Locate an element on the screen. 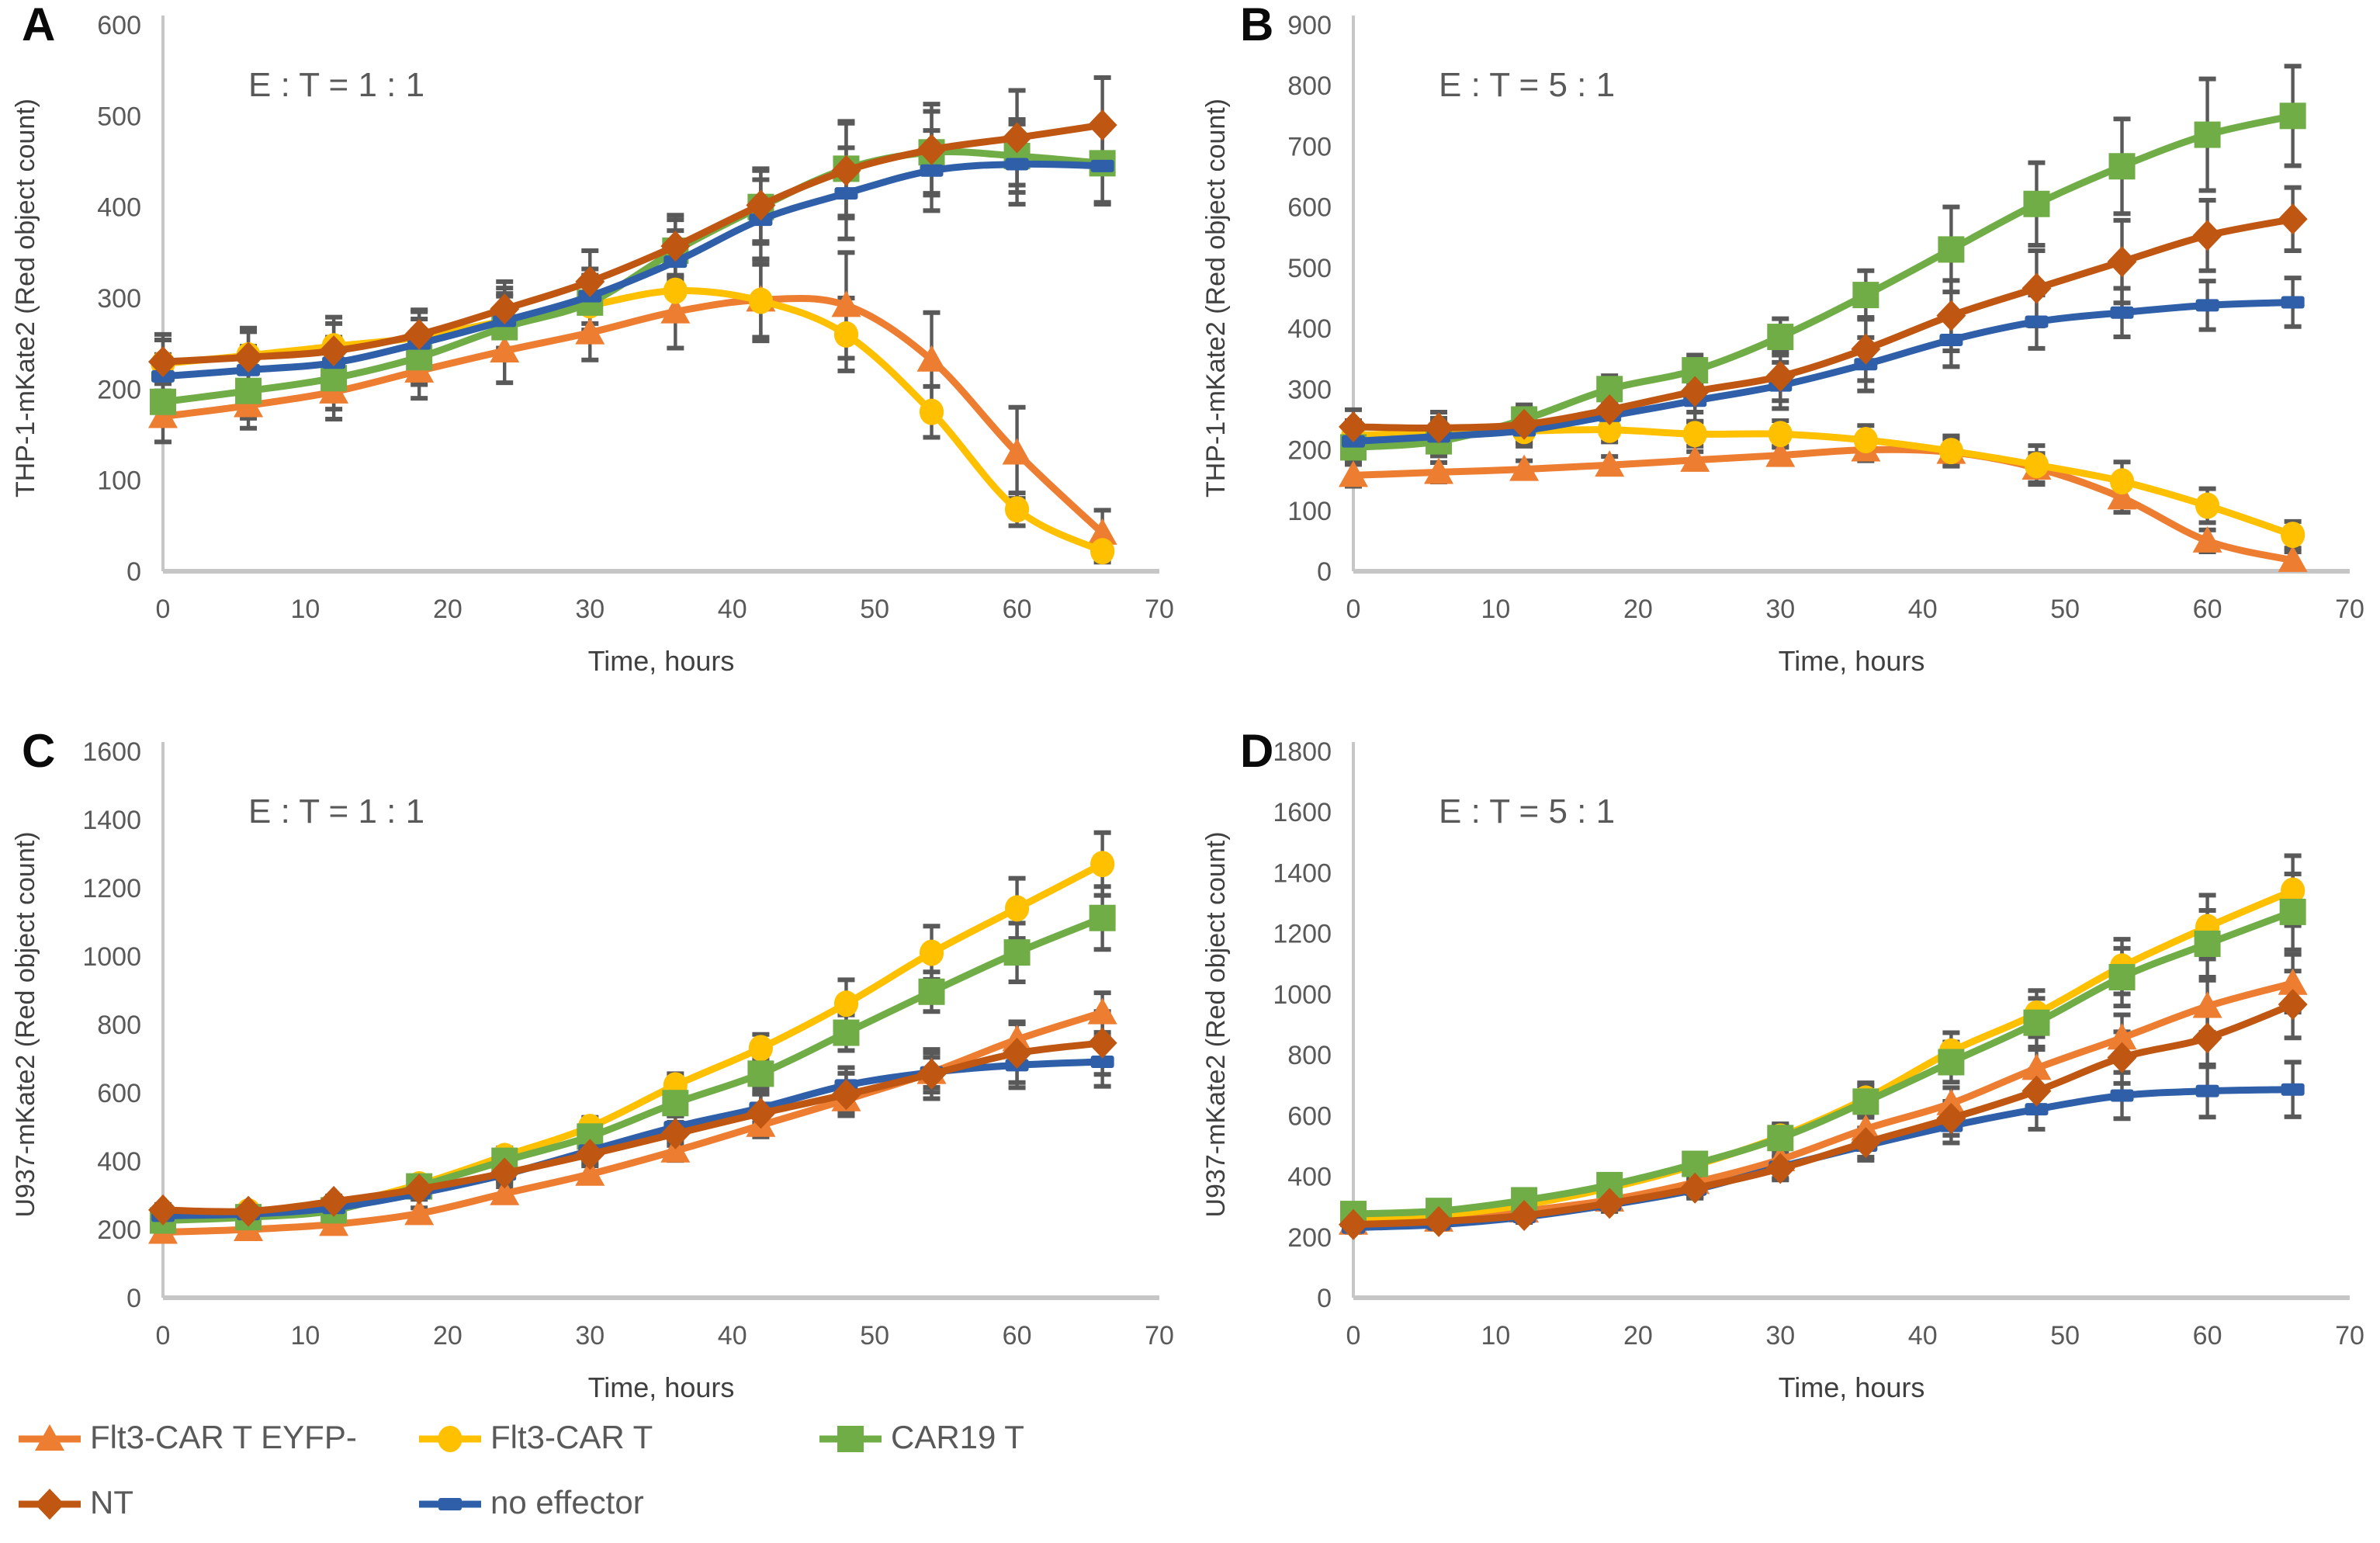 This screenshot has width=2380, height=1543. square-marker-icon is located at coordinates (851, 1439).